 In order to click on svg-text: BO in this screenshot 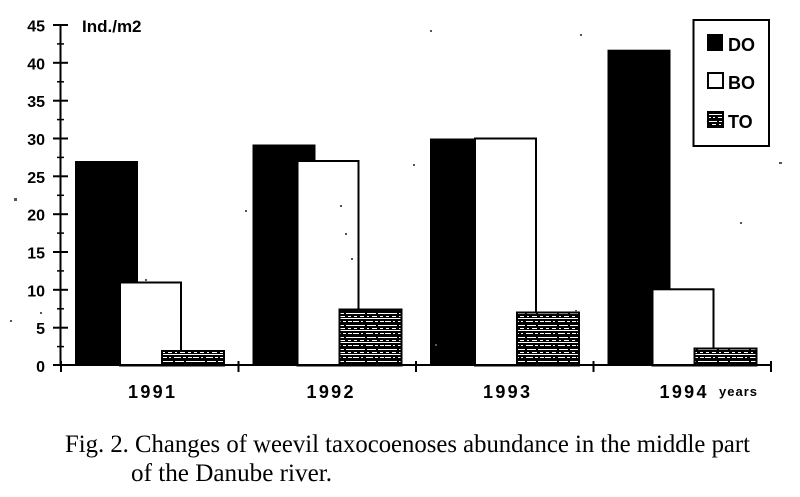, I will do `click(741, 83)`.